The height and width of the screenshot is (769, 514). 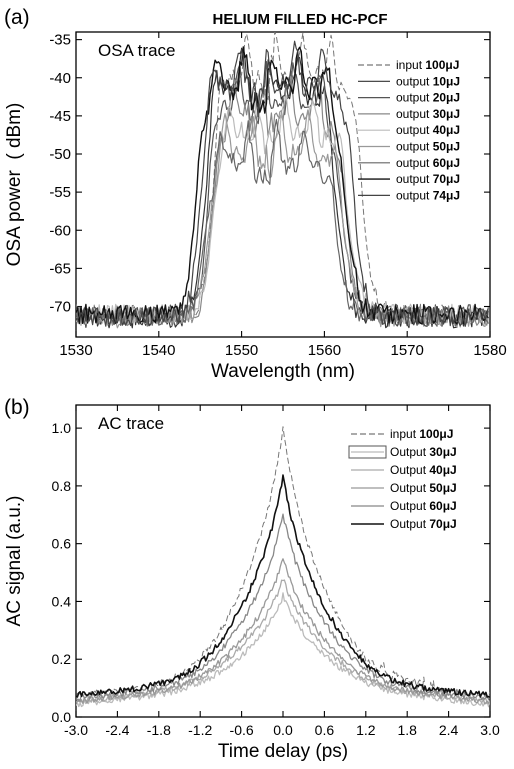 What do you see at coordinates (324, 350) in the screenshot?
I see `x-tick-label: 1560` at bounding box center [324, 350].